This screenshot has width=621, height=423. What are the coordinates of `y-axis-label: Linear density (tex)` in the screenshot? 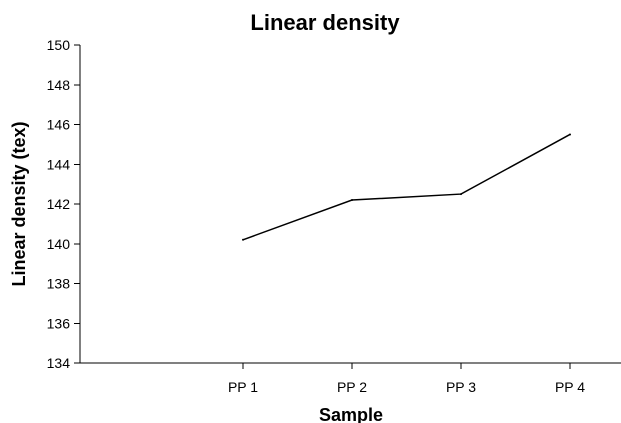 It's located at (19, 203).